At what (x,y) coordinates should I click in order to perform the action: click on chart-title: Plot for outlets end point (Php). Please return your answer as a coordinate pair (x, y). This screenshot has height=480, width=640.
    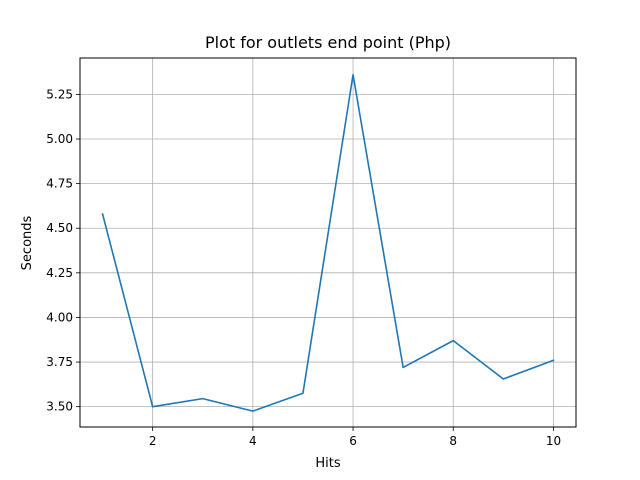
    Looking at the image, I should click on (328, 42).